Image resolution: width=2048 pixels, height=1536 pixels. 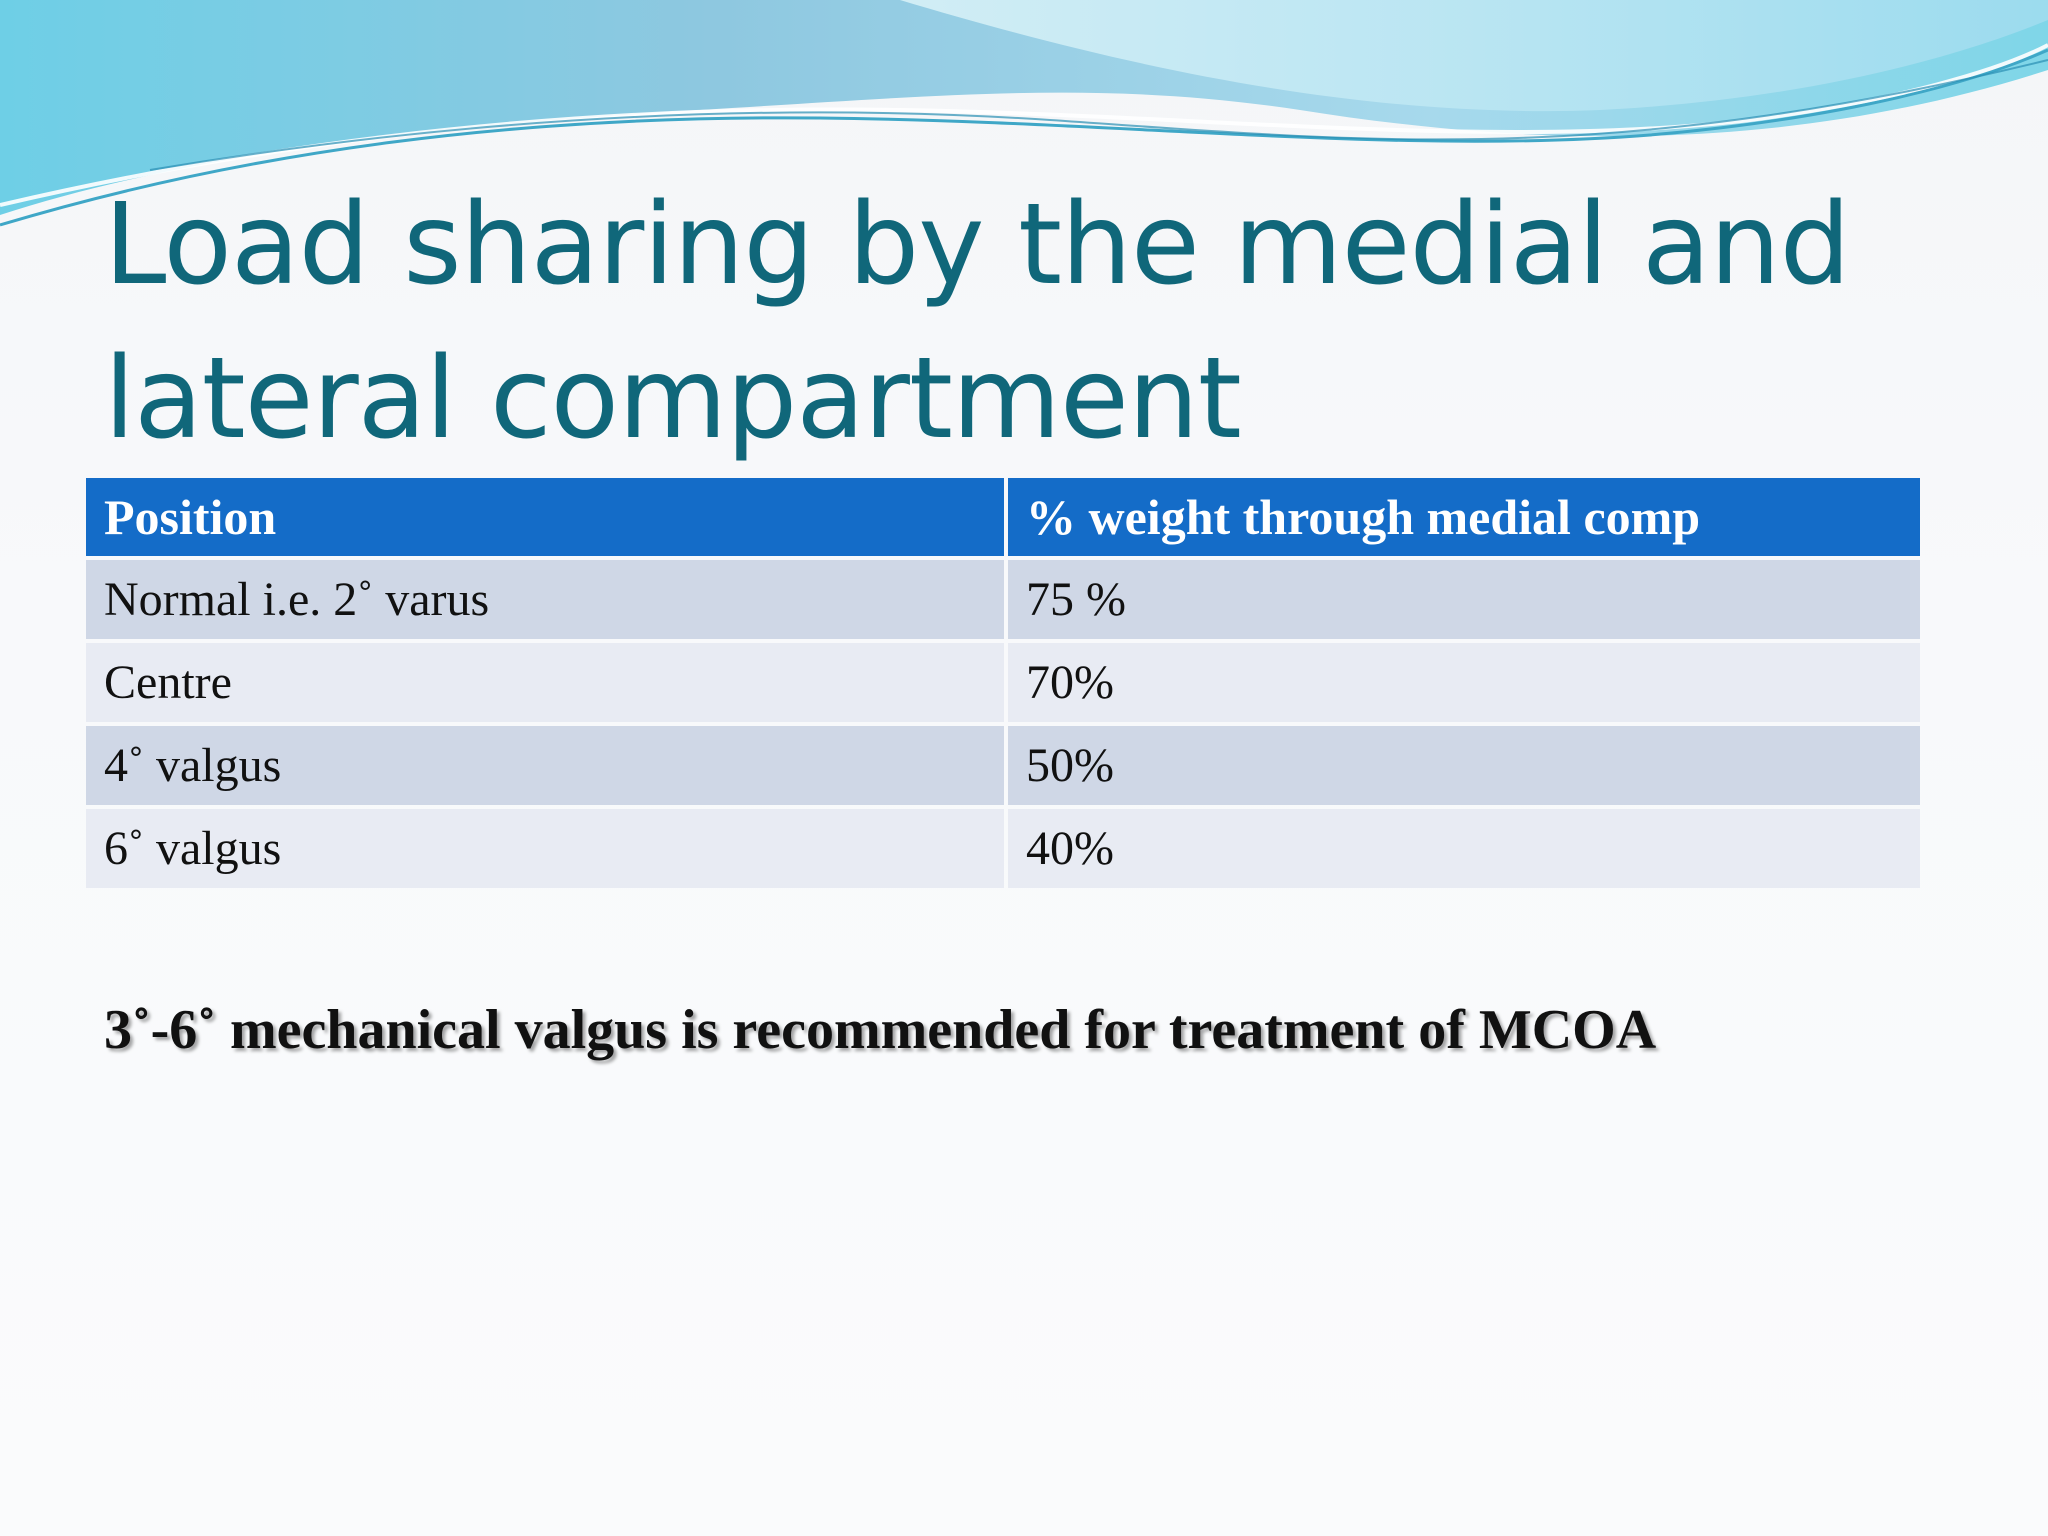 I want to click on cell-position: Centre, so click(x=545, y=682).